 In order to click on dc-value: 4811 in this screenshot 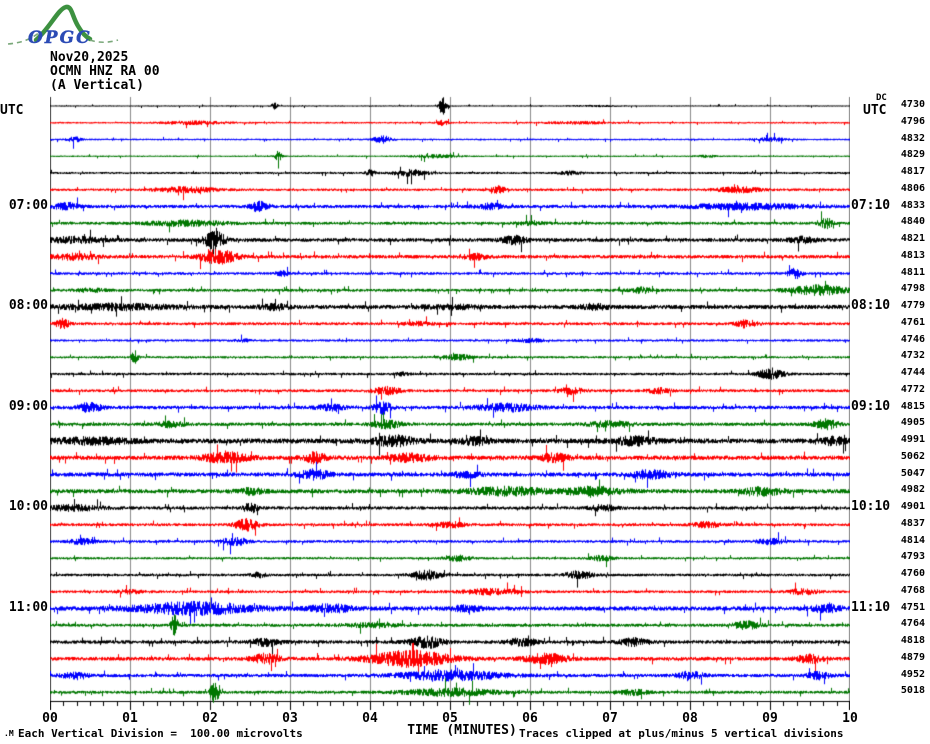, I will do `click(912, 272)`.